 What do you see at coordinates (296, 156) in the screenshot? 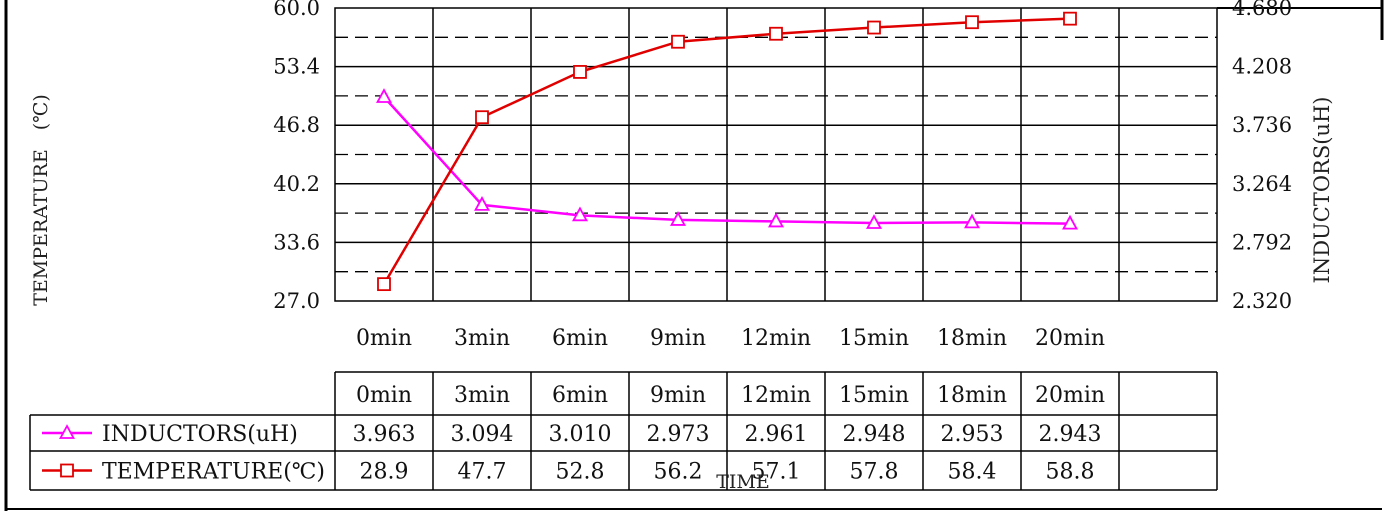
I see `left-axis-ticks: 27.0 33.6 40.2 46.8 53.4 60.0` at bounding box center [296, 156].